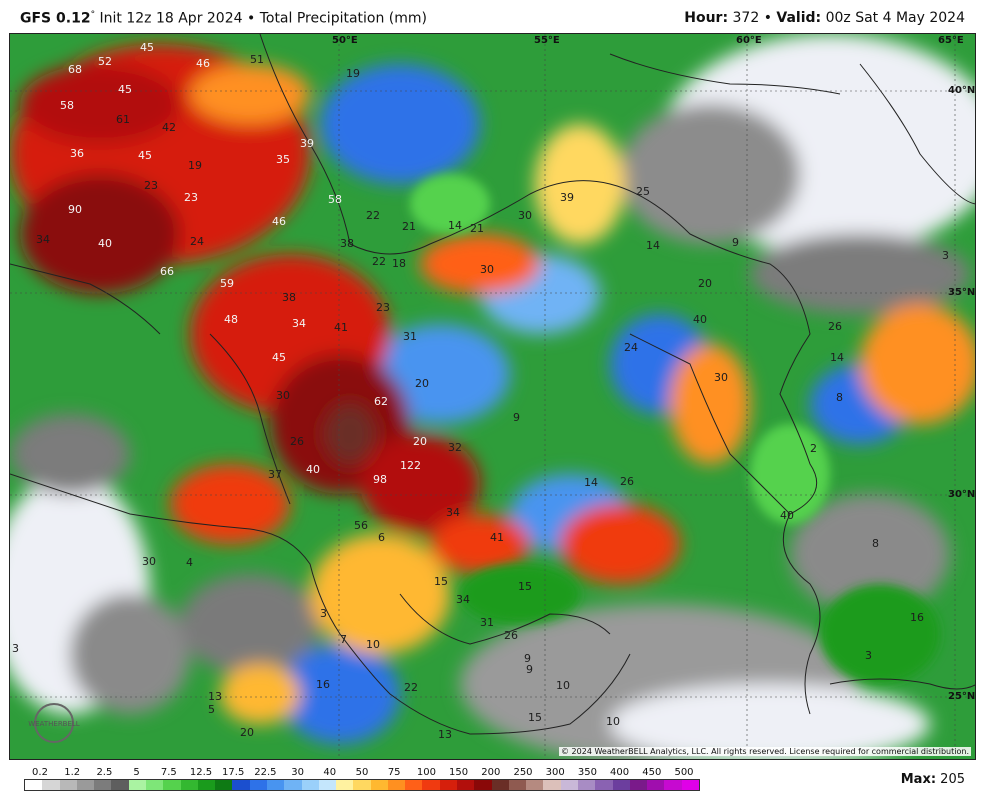 The image size is (984, 808). Describe the element at coordinates (343, 18) in the screenshot. I see `product-name: Total Precipitation (mm)` at that location.